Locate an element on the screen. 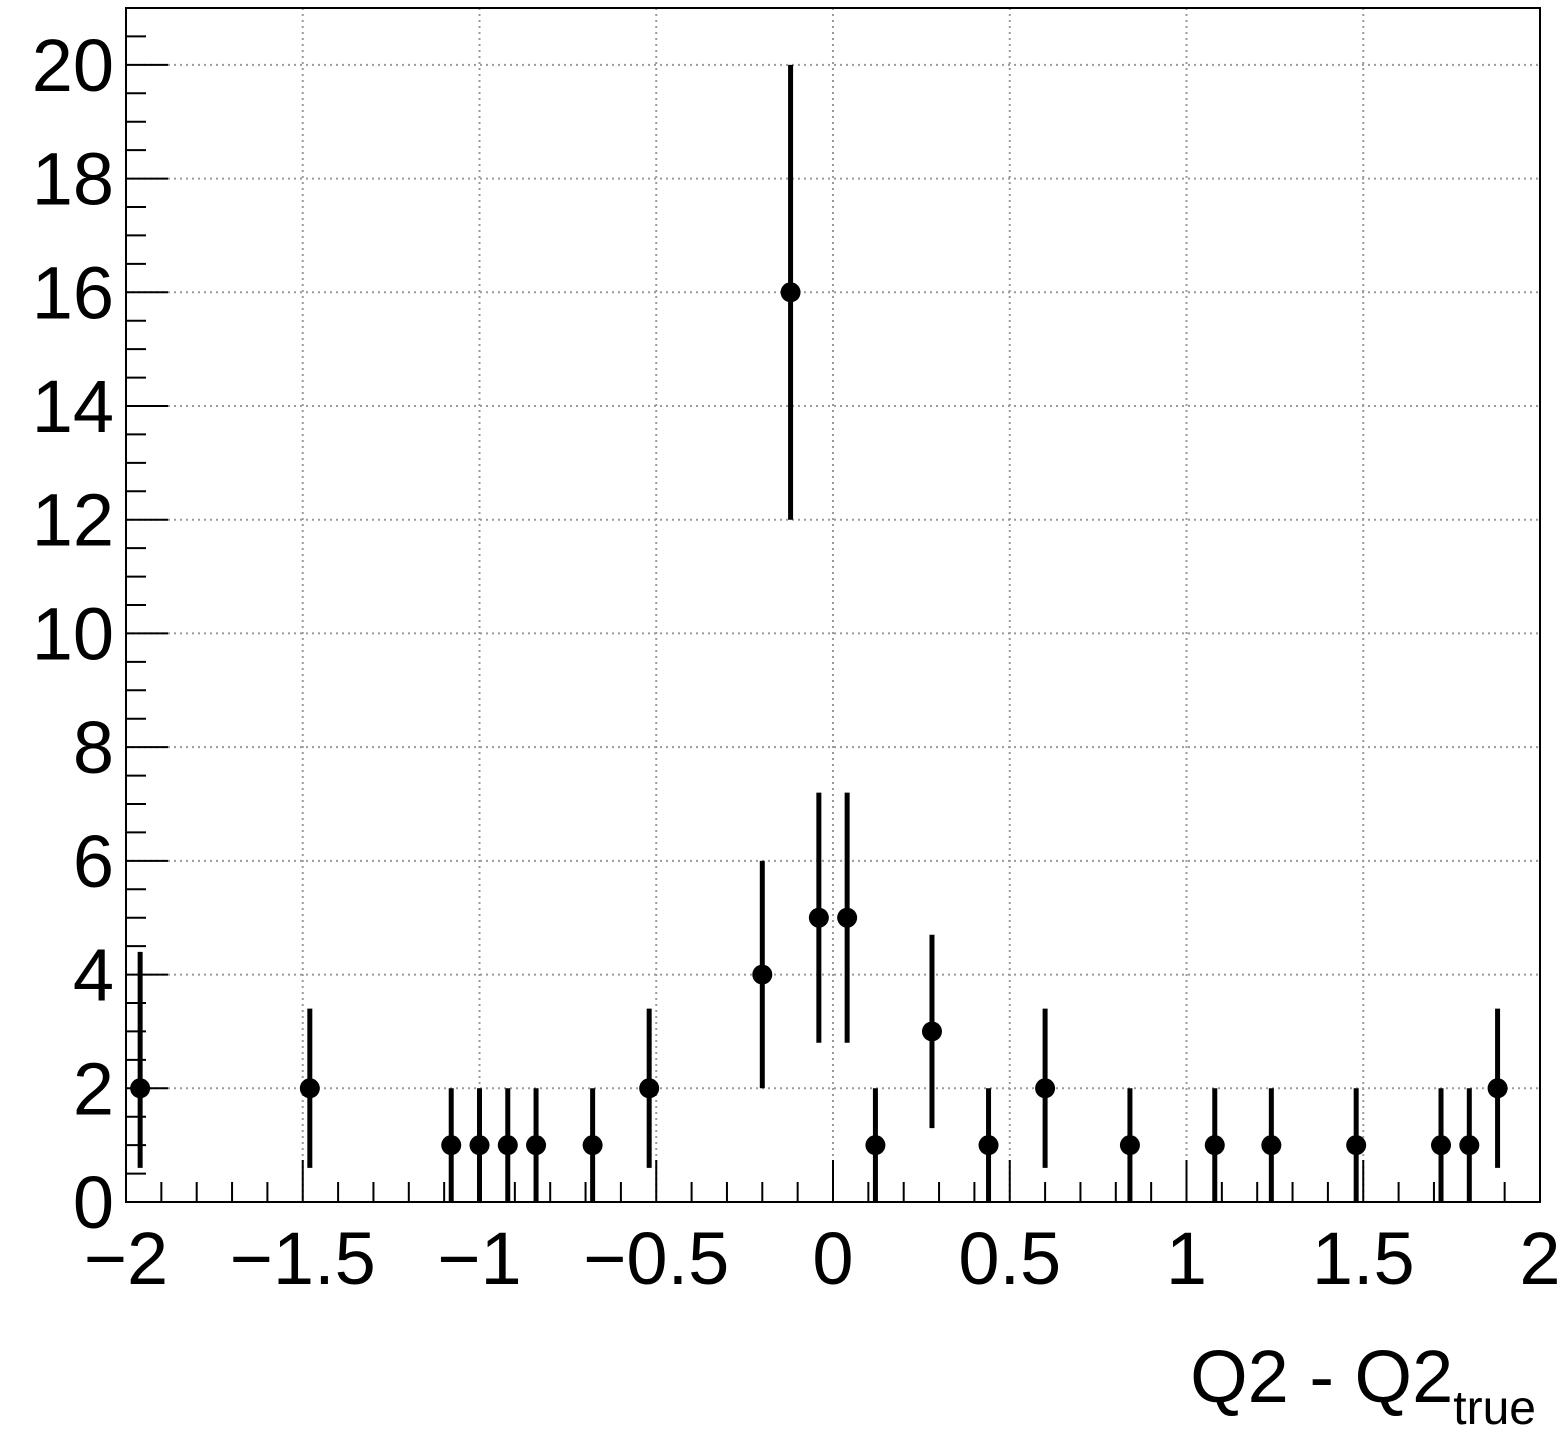 The height and width of the screenshot is (1444, 1562). y-tick-label: 10 is located at coordinates (73, 633).